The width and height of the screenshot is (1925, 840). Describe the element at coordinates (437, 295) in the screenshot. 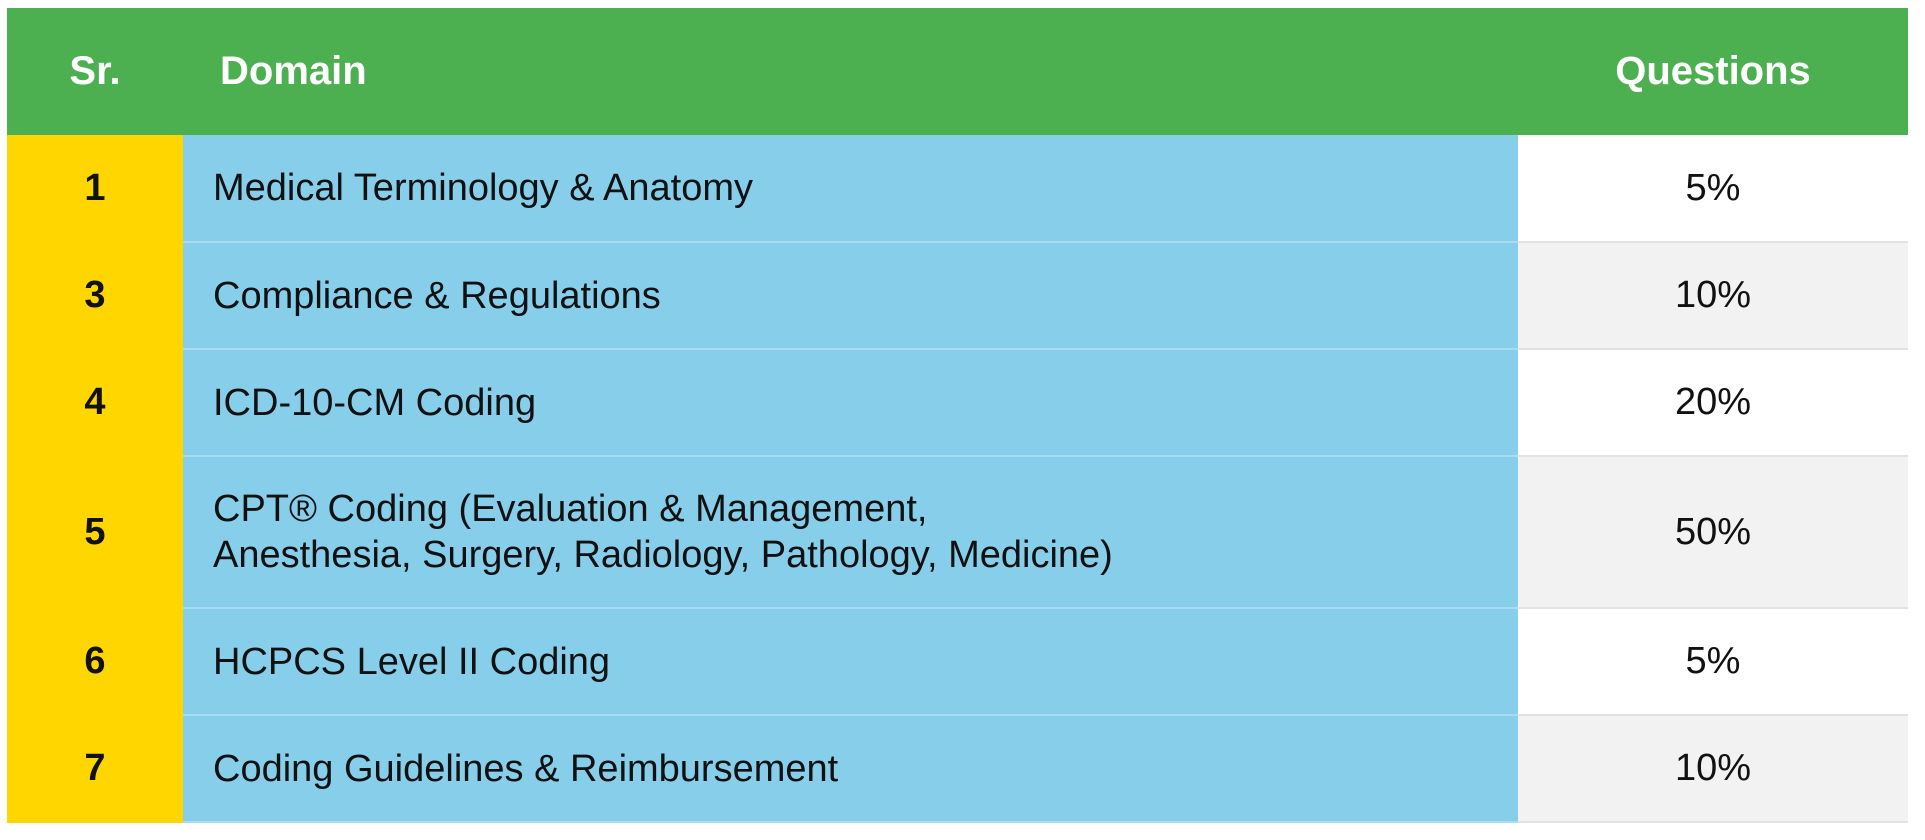

I see `row-domain-text: Compliance & Regulations` at that location.